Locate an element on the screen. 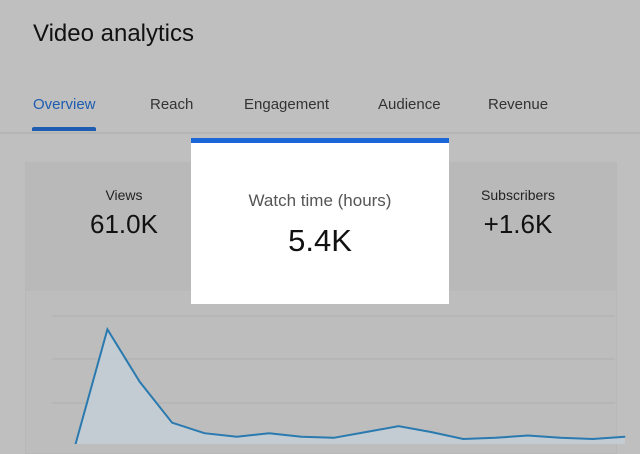 This screenshot has height=454, width=640. metric-views: Views 61.0K is located at coordinates (124, 213).